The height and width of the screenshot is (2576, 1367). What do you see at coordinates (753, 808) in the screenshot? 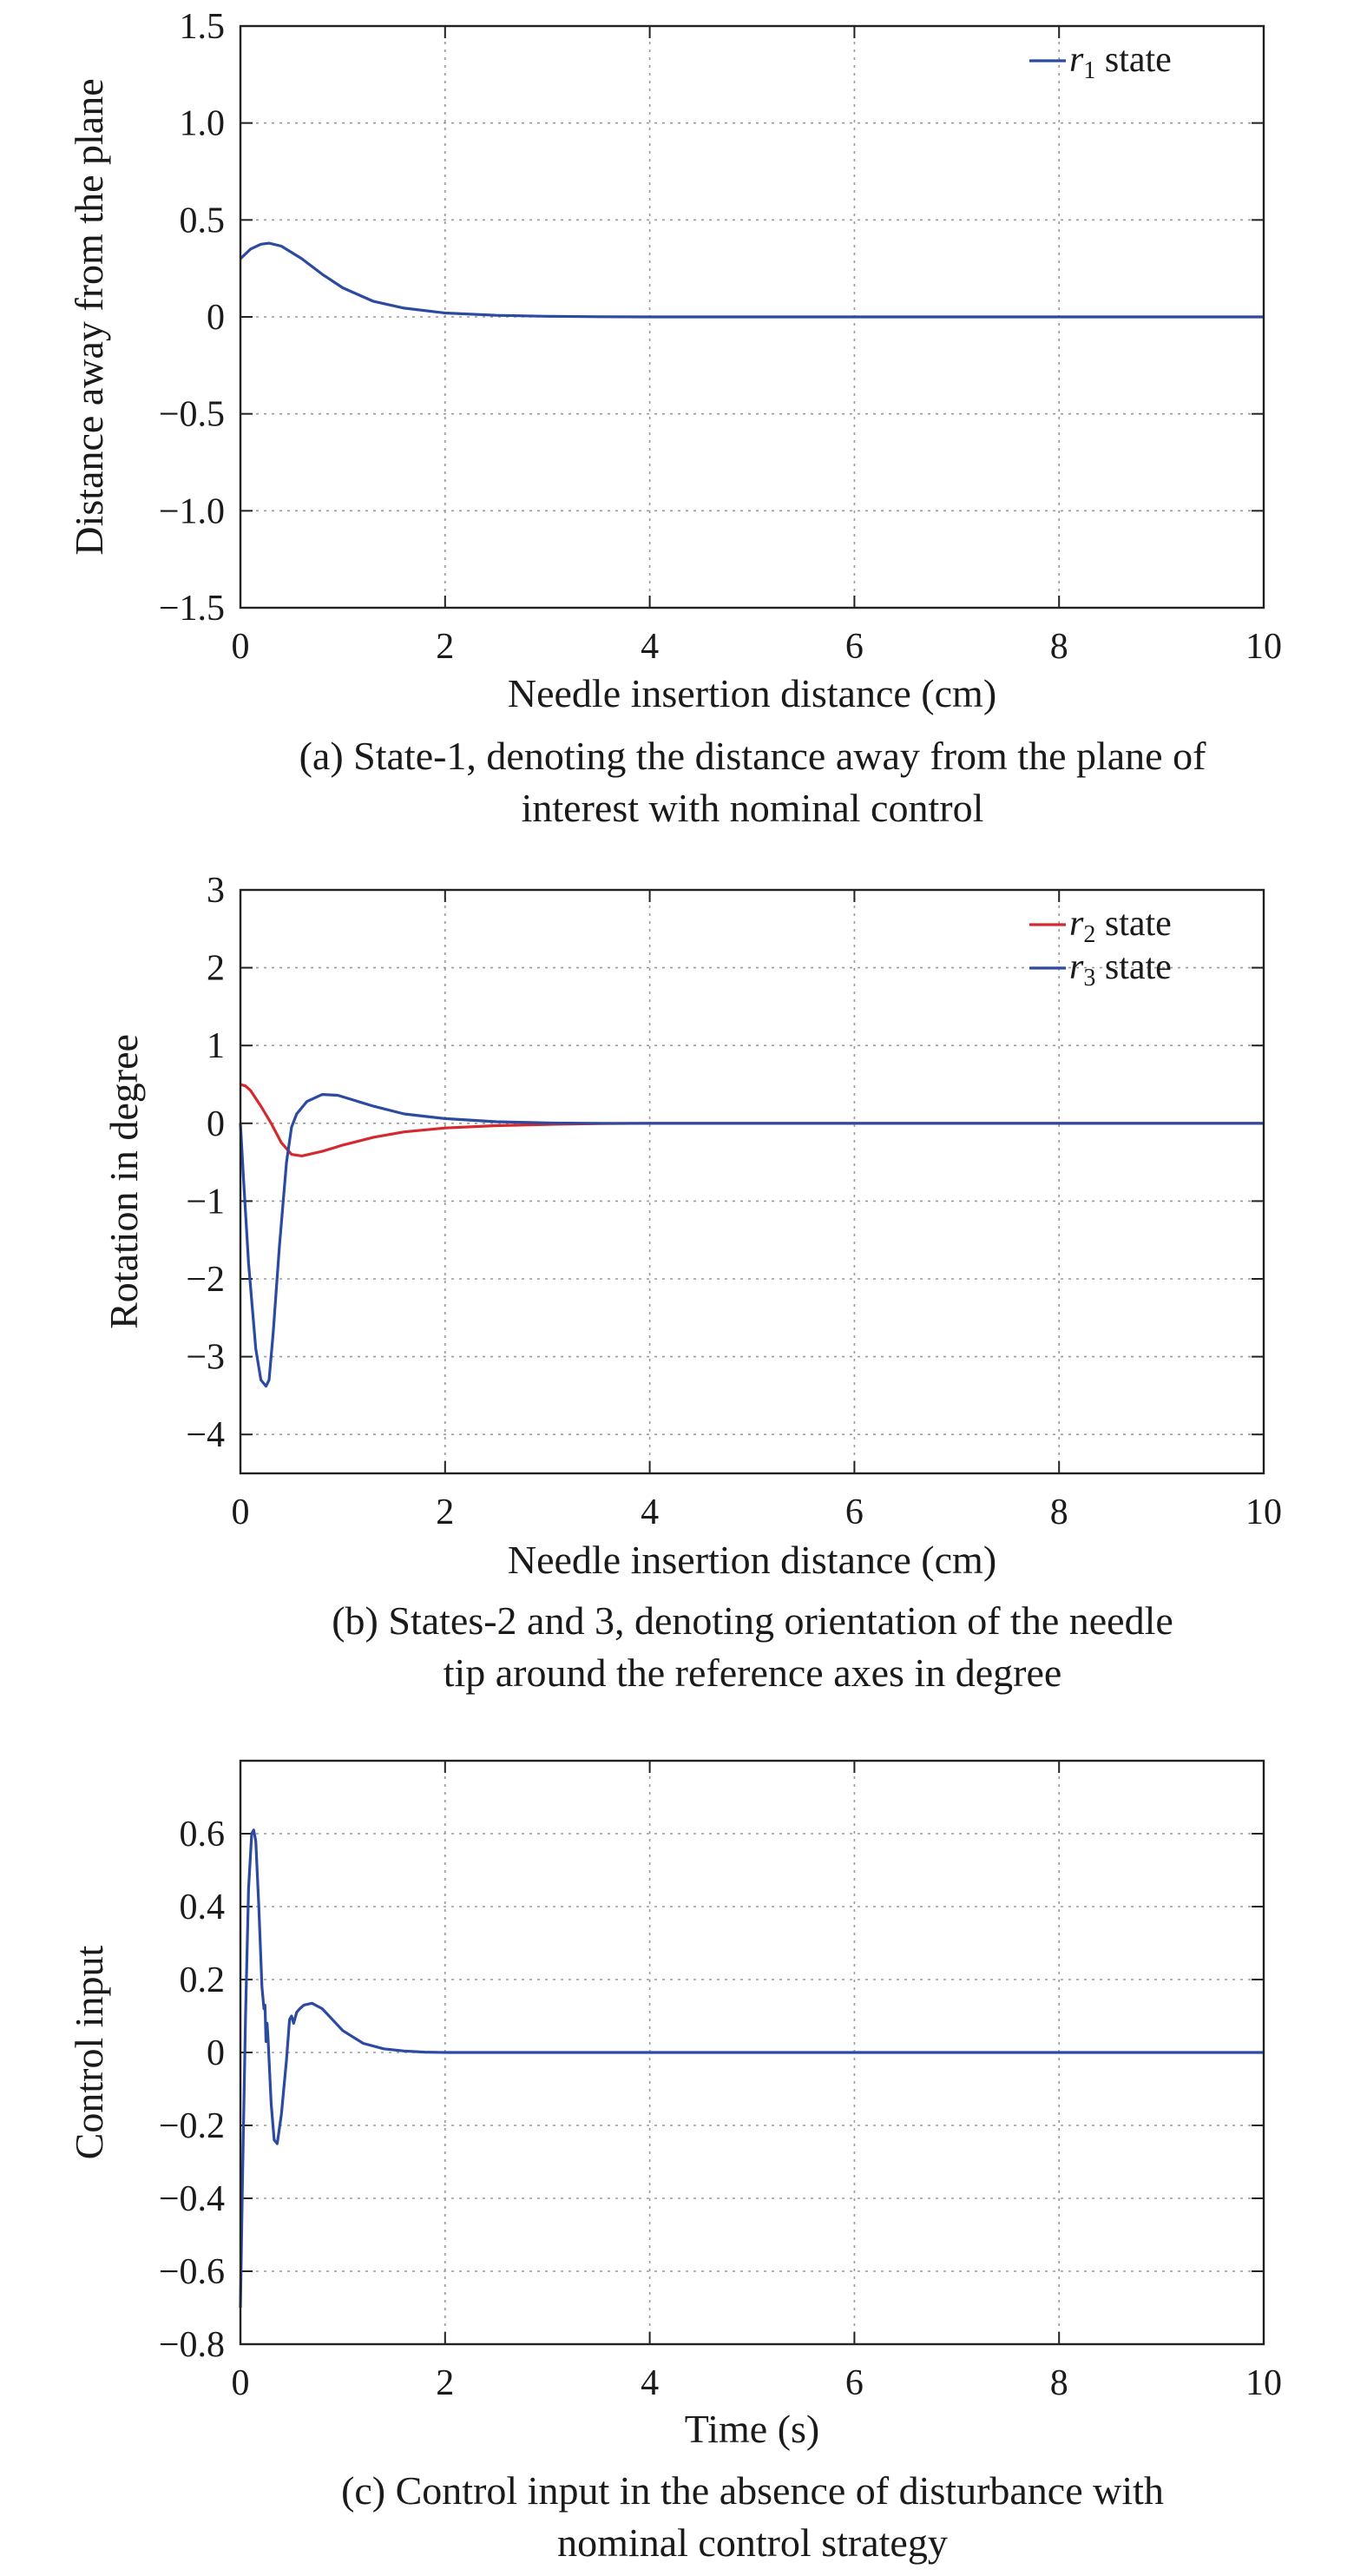
I see `caption-line-2: interest with nominal control` at bounding box center [753, 808].